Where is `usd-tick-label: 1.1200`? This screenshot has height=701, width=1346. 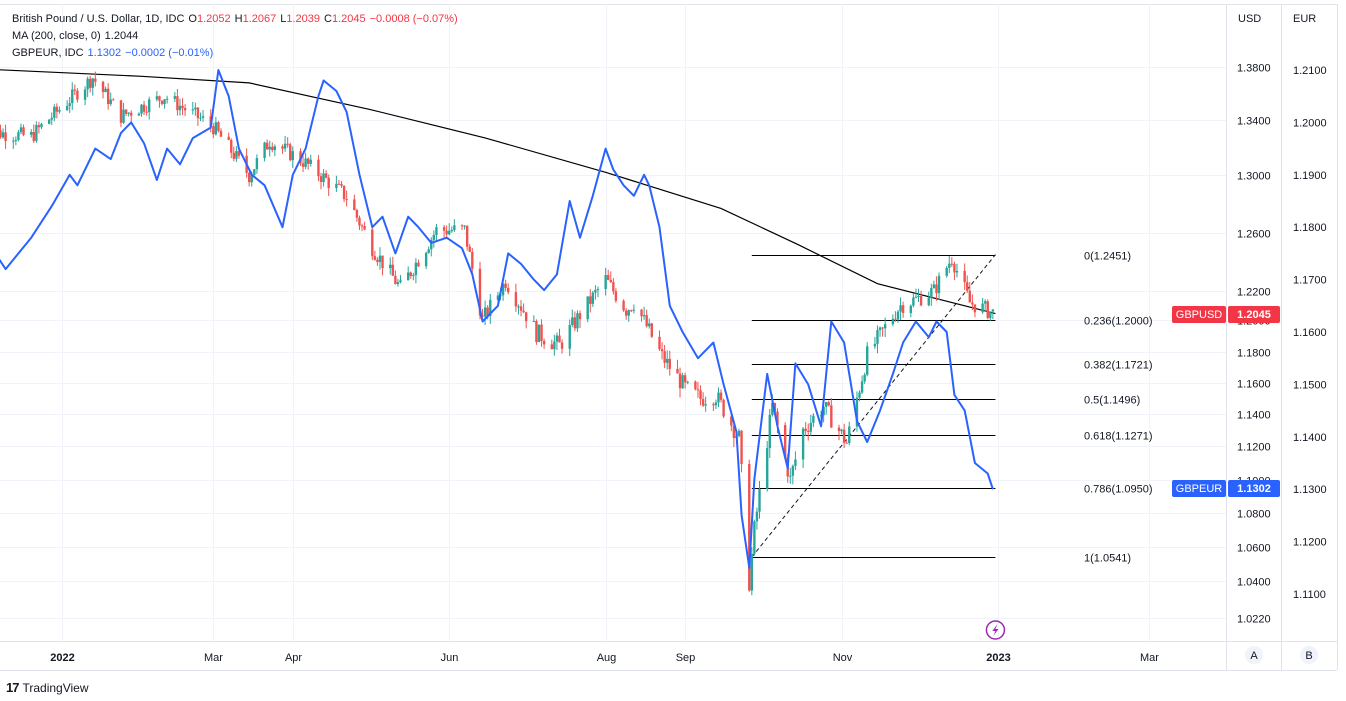
usd-tick-label: 1.1200 is located at coordinates (1254, 448).